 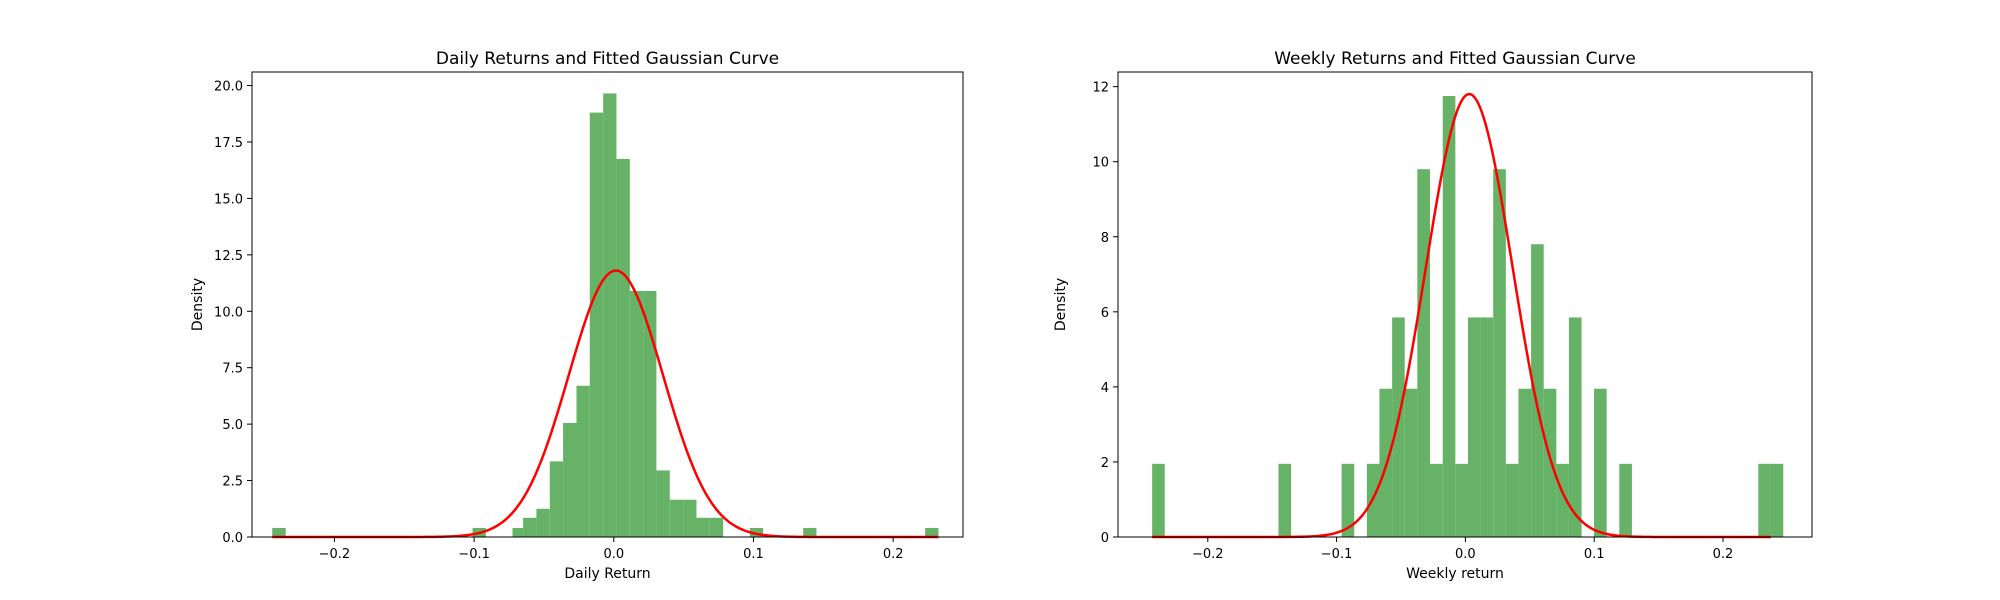 What do you see at coordinates (228, 312) in the screenshot?
I see `y-tick-label: 10.0` at bounding box center [228, 312].